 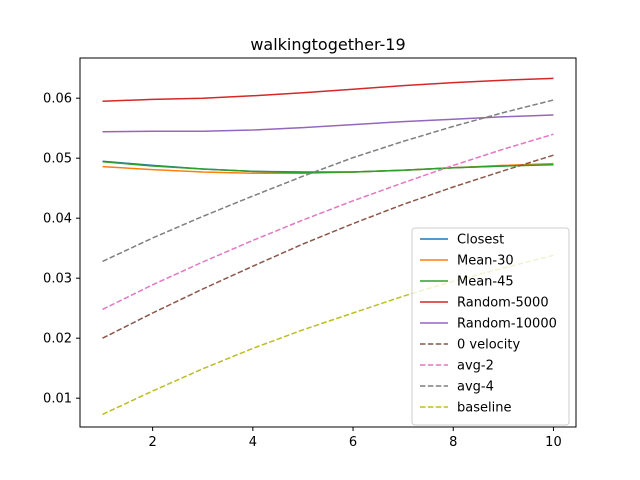 I want to click on legend-label: baseline, so click(x=484, y=408).